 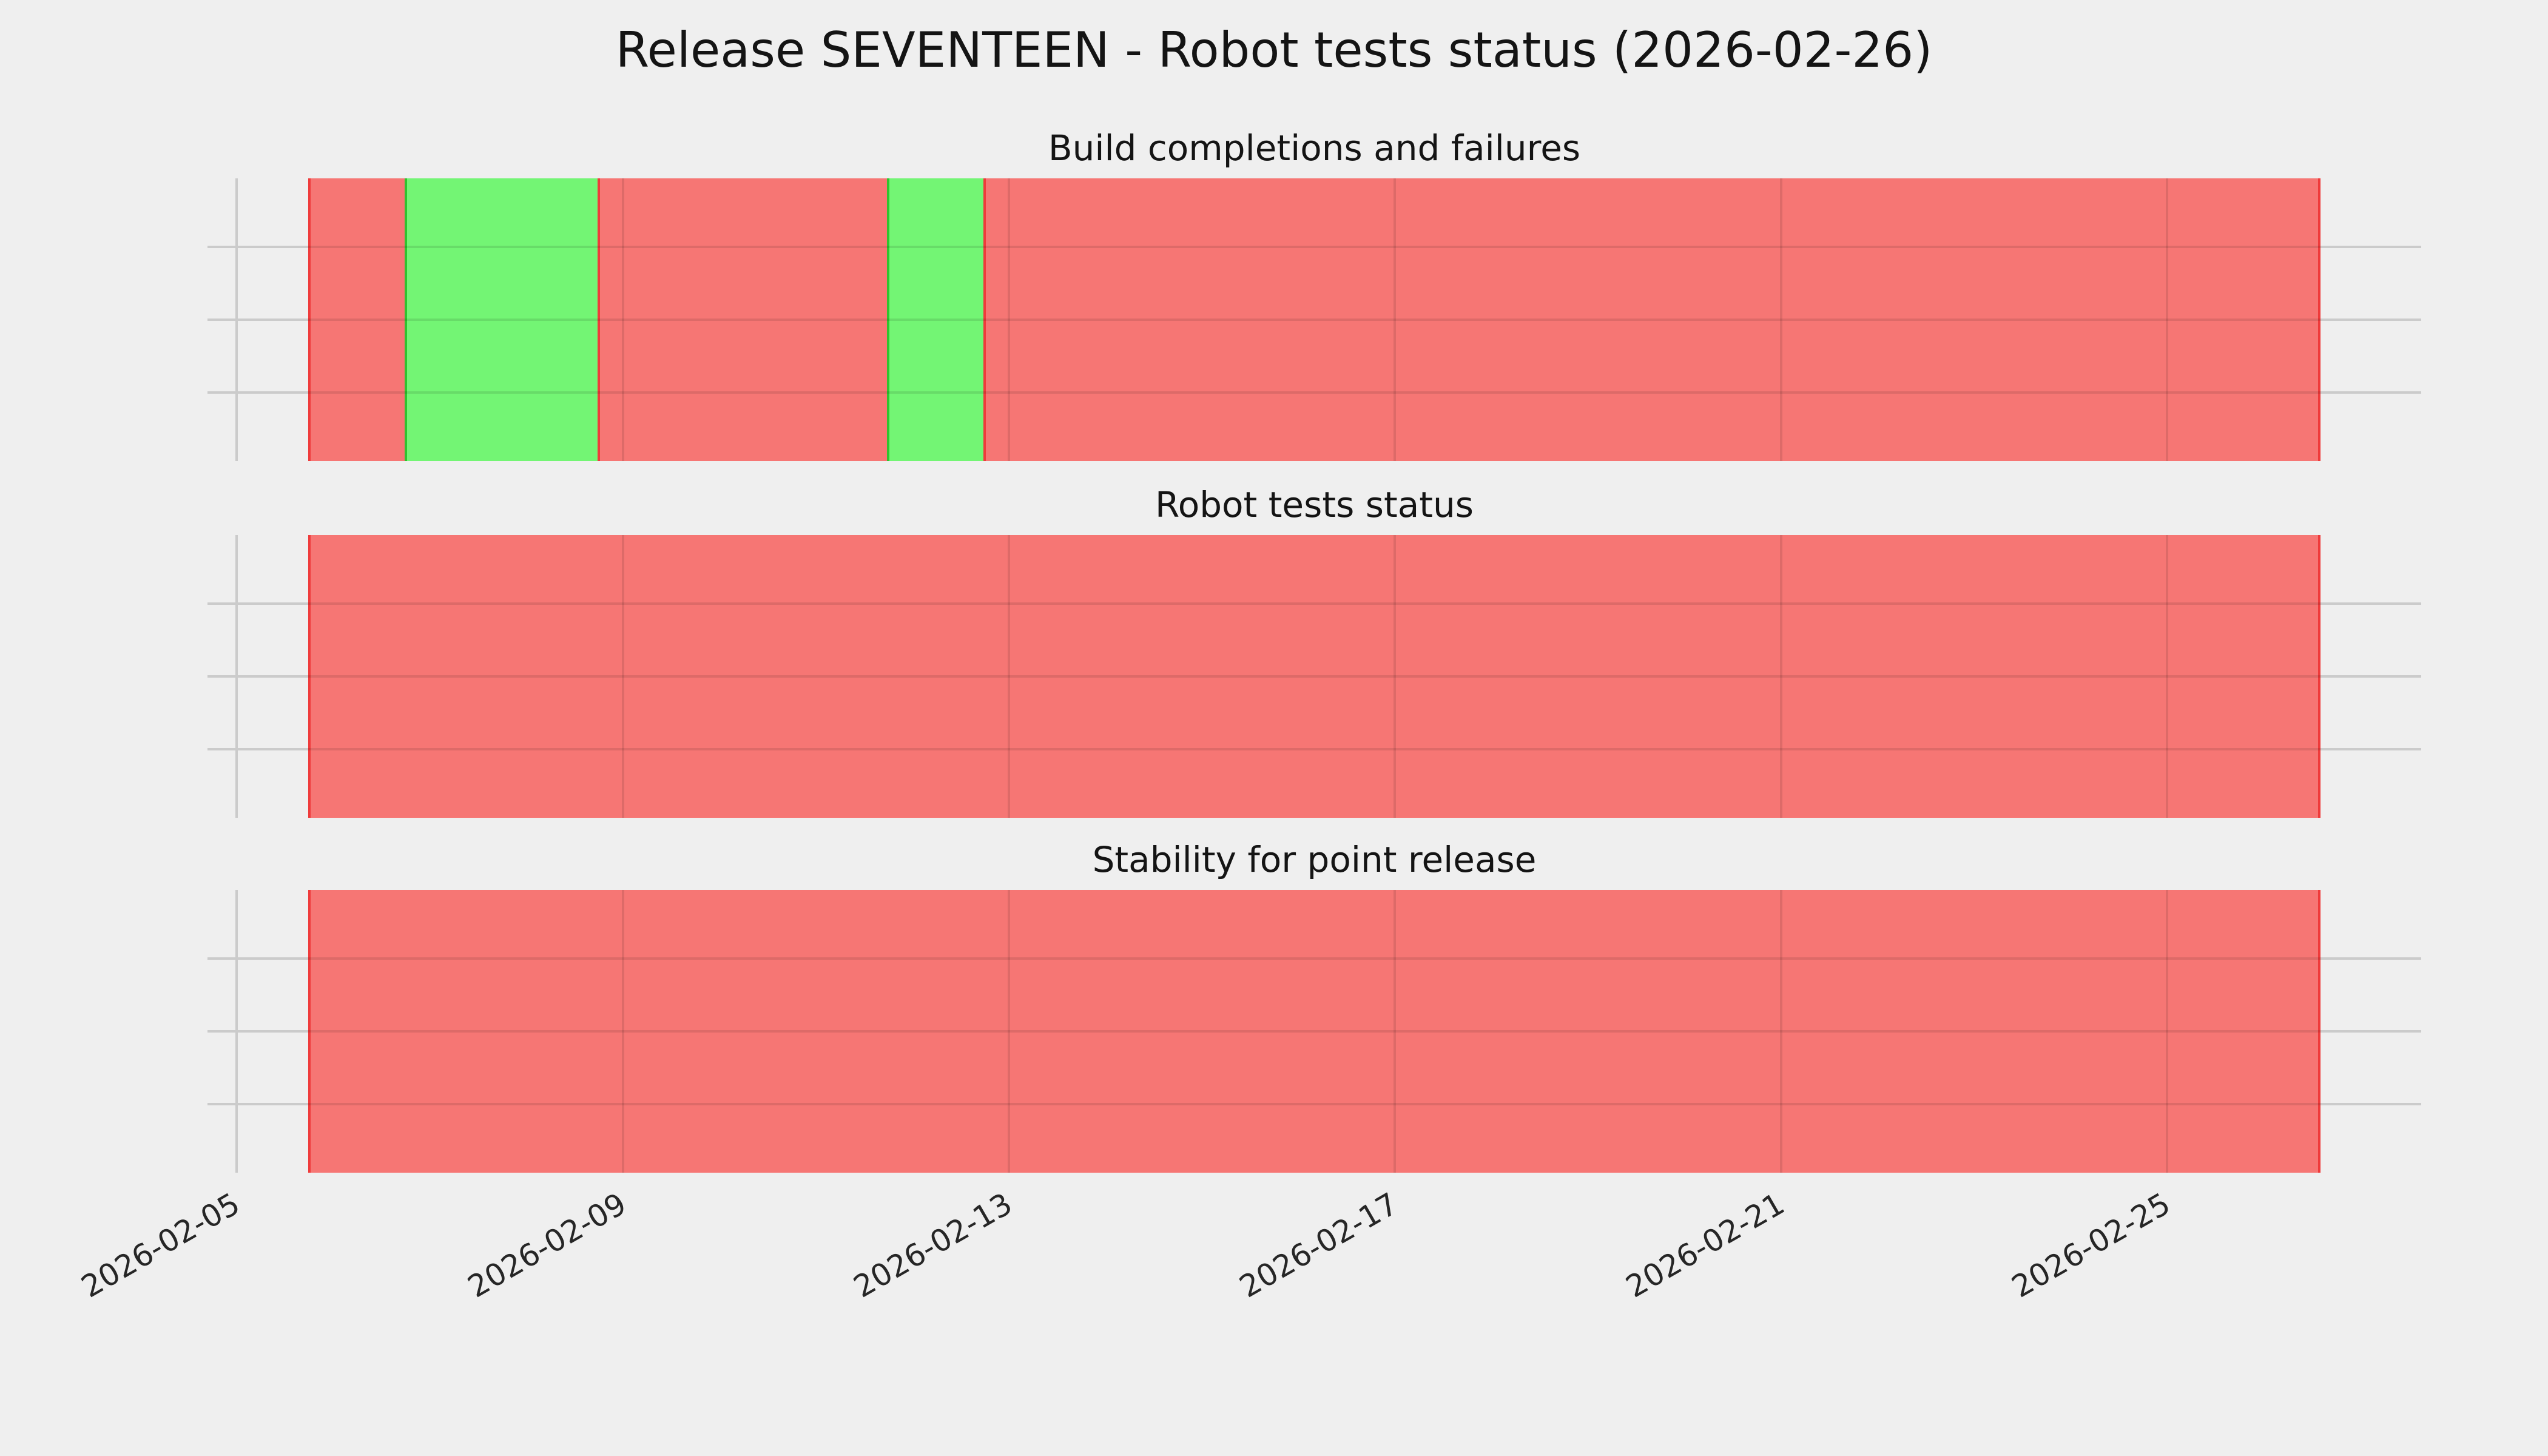 What do you see at coordinates (1318, 1245) in the screenshot?
I see `x-tick-label: 2026-02-17` at bounding box center [1318, 1245].